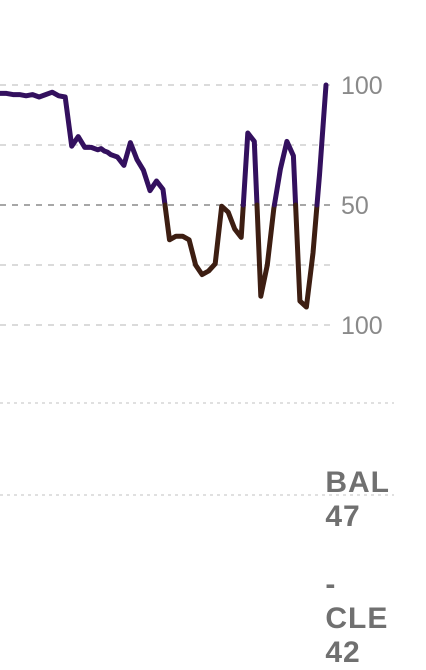 This screenshot has height=670, width=426. What do you see at coordinates (343, 652) in the screenshot?
I see `team2-score: 42` at bounding box center [343, 652].